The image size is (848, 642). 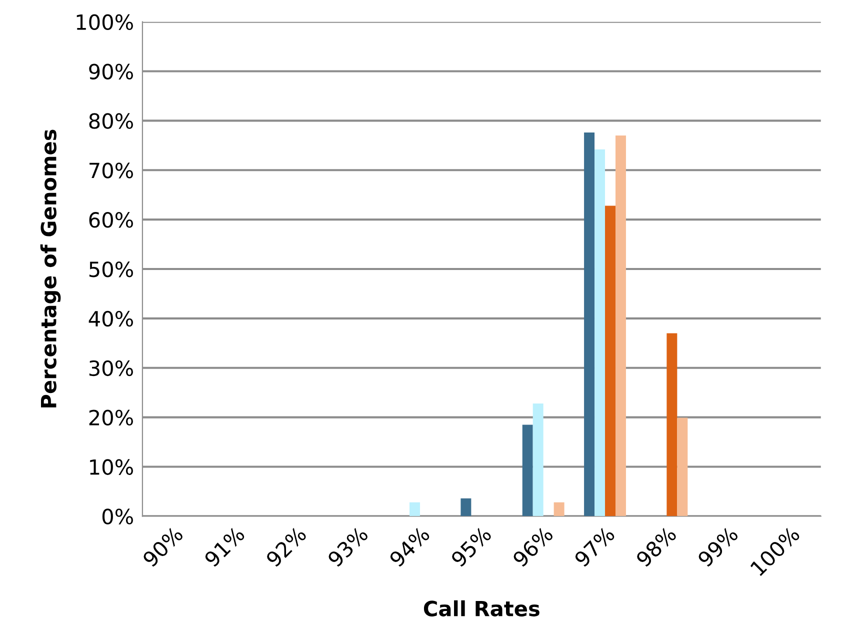 I want to click on y-tick-label: 20%, so click(x=111, y=418).